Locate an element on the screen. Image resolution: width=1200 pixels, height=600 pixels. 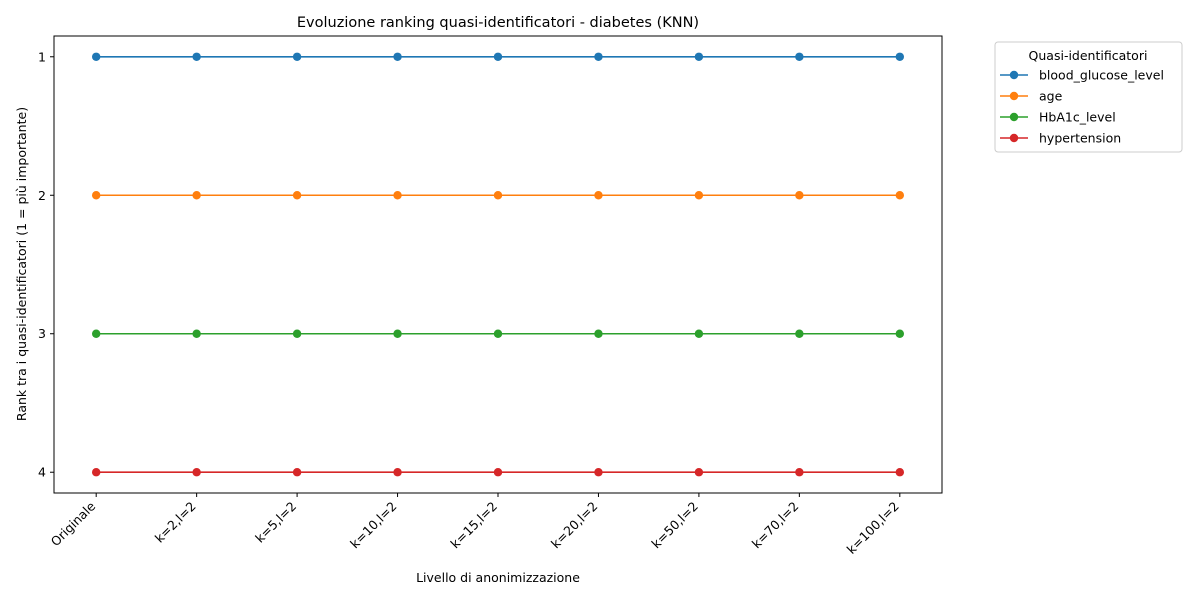
y-tick-label: 3 is located at coordinates (42, 333).